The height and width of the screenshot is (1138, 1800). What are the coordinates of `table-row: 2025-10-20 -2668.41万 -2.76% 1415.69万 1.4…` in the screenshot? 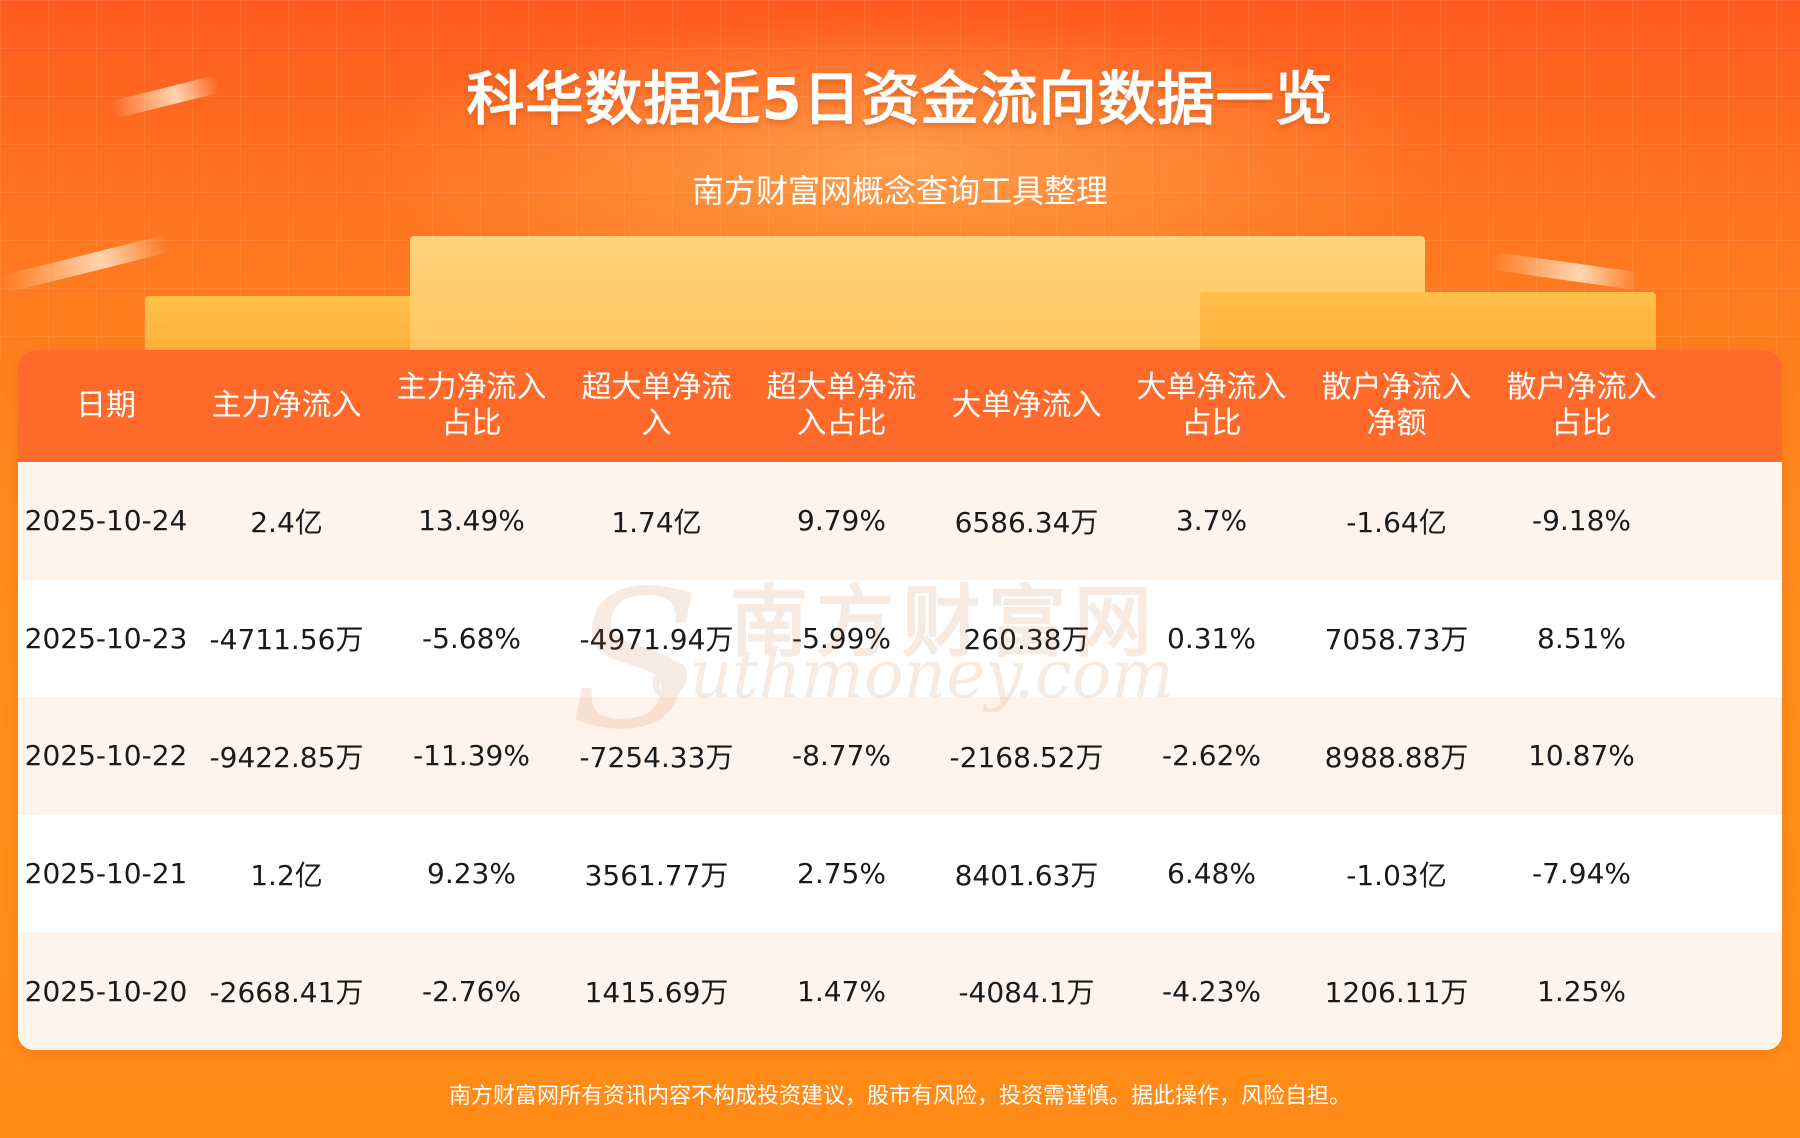 It's located at (900, 991).